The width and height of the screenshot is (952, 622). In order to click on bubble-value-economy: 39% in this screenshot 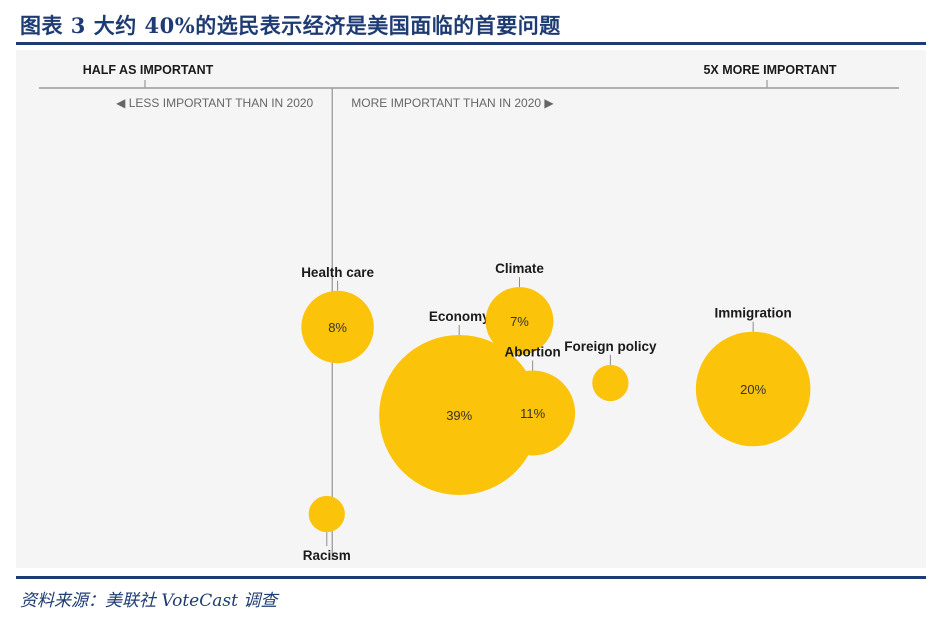, I will do `click(459, 415)`.